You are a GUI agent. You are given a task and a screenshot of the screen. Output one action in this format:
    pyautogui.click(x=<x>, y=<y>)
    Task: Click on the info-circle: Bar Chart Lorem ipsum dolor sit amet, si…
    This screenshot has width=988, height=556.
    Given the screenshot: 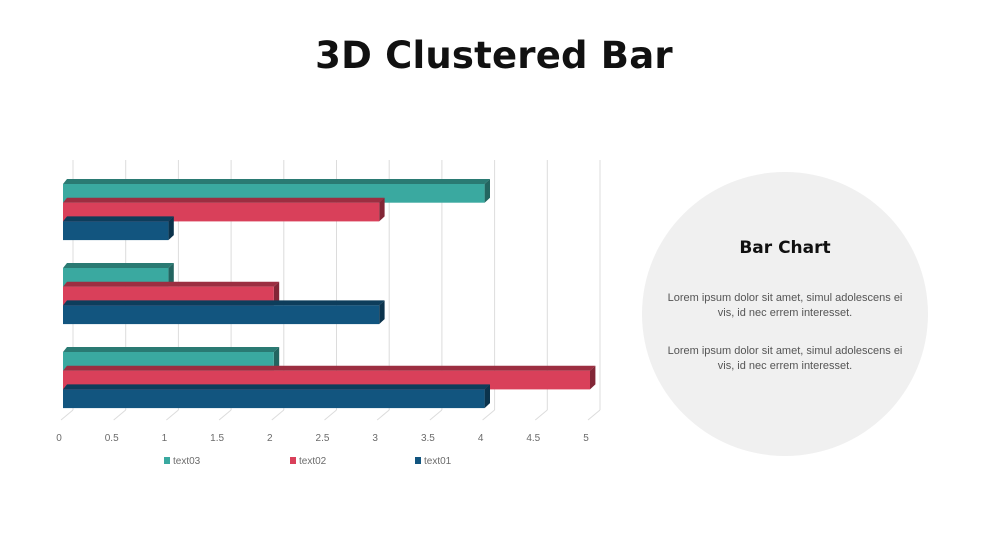 What is the action you would take?
    pyautogui.click(x=785, y=314)
    